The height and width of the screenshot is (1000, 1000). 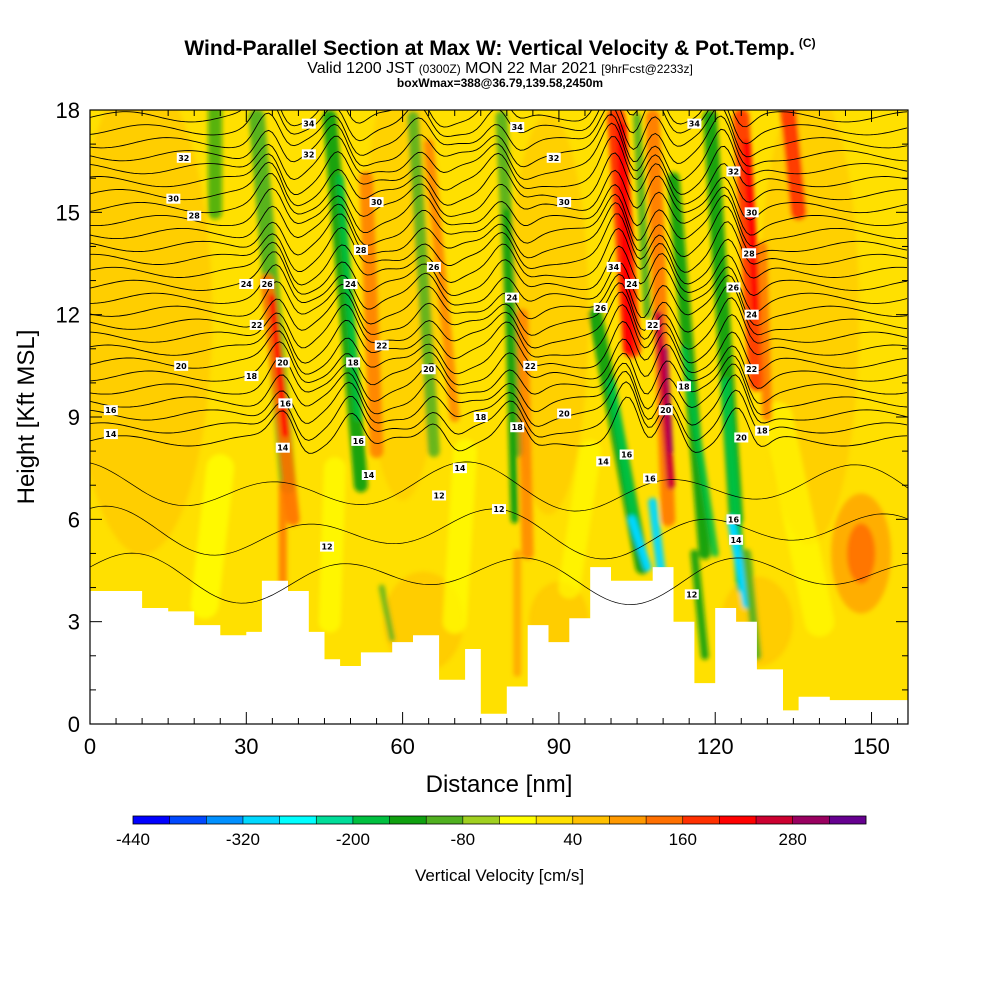 What do you see at coordinates (715, 746) in the screenshot?
I see `x-tick-label: 120` at bounding box center [715, 746].